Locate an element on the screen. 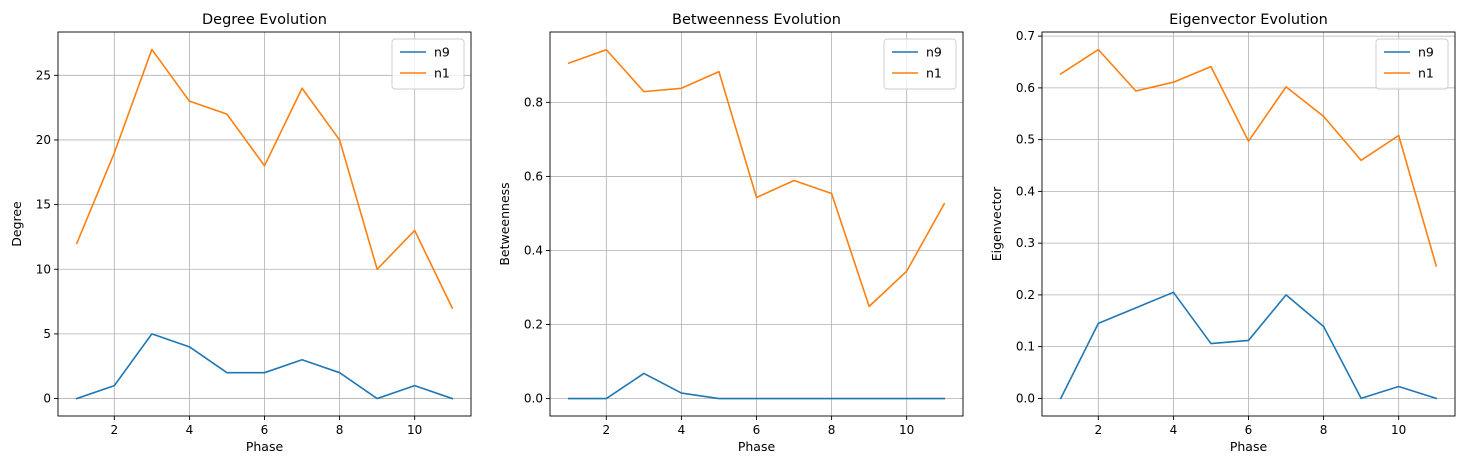  chart-title: Eigenvector Evolution is located at coordinates (1248, 20).